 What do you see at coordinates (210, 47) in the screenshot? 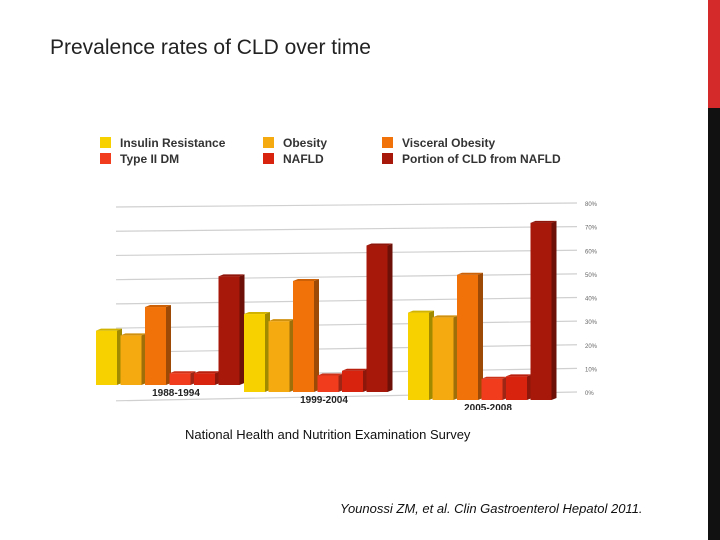
I see `slide-title: Prevalence rates of CLD over time` at bounding box center [210, 47].